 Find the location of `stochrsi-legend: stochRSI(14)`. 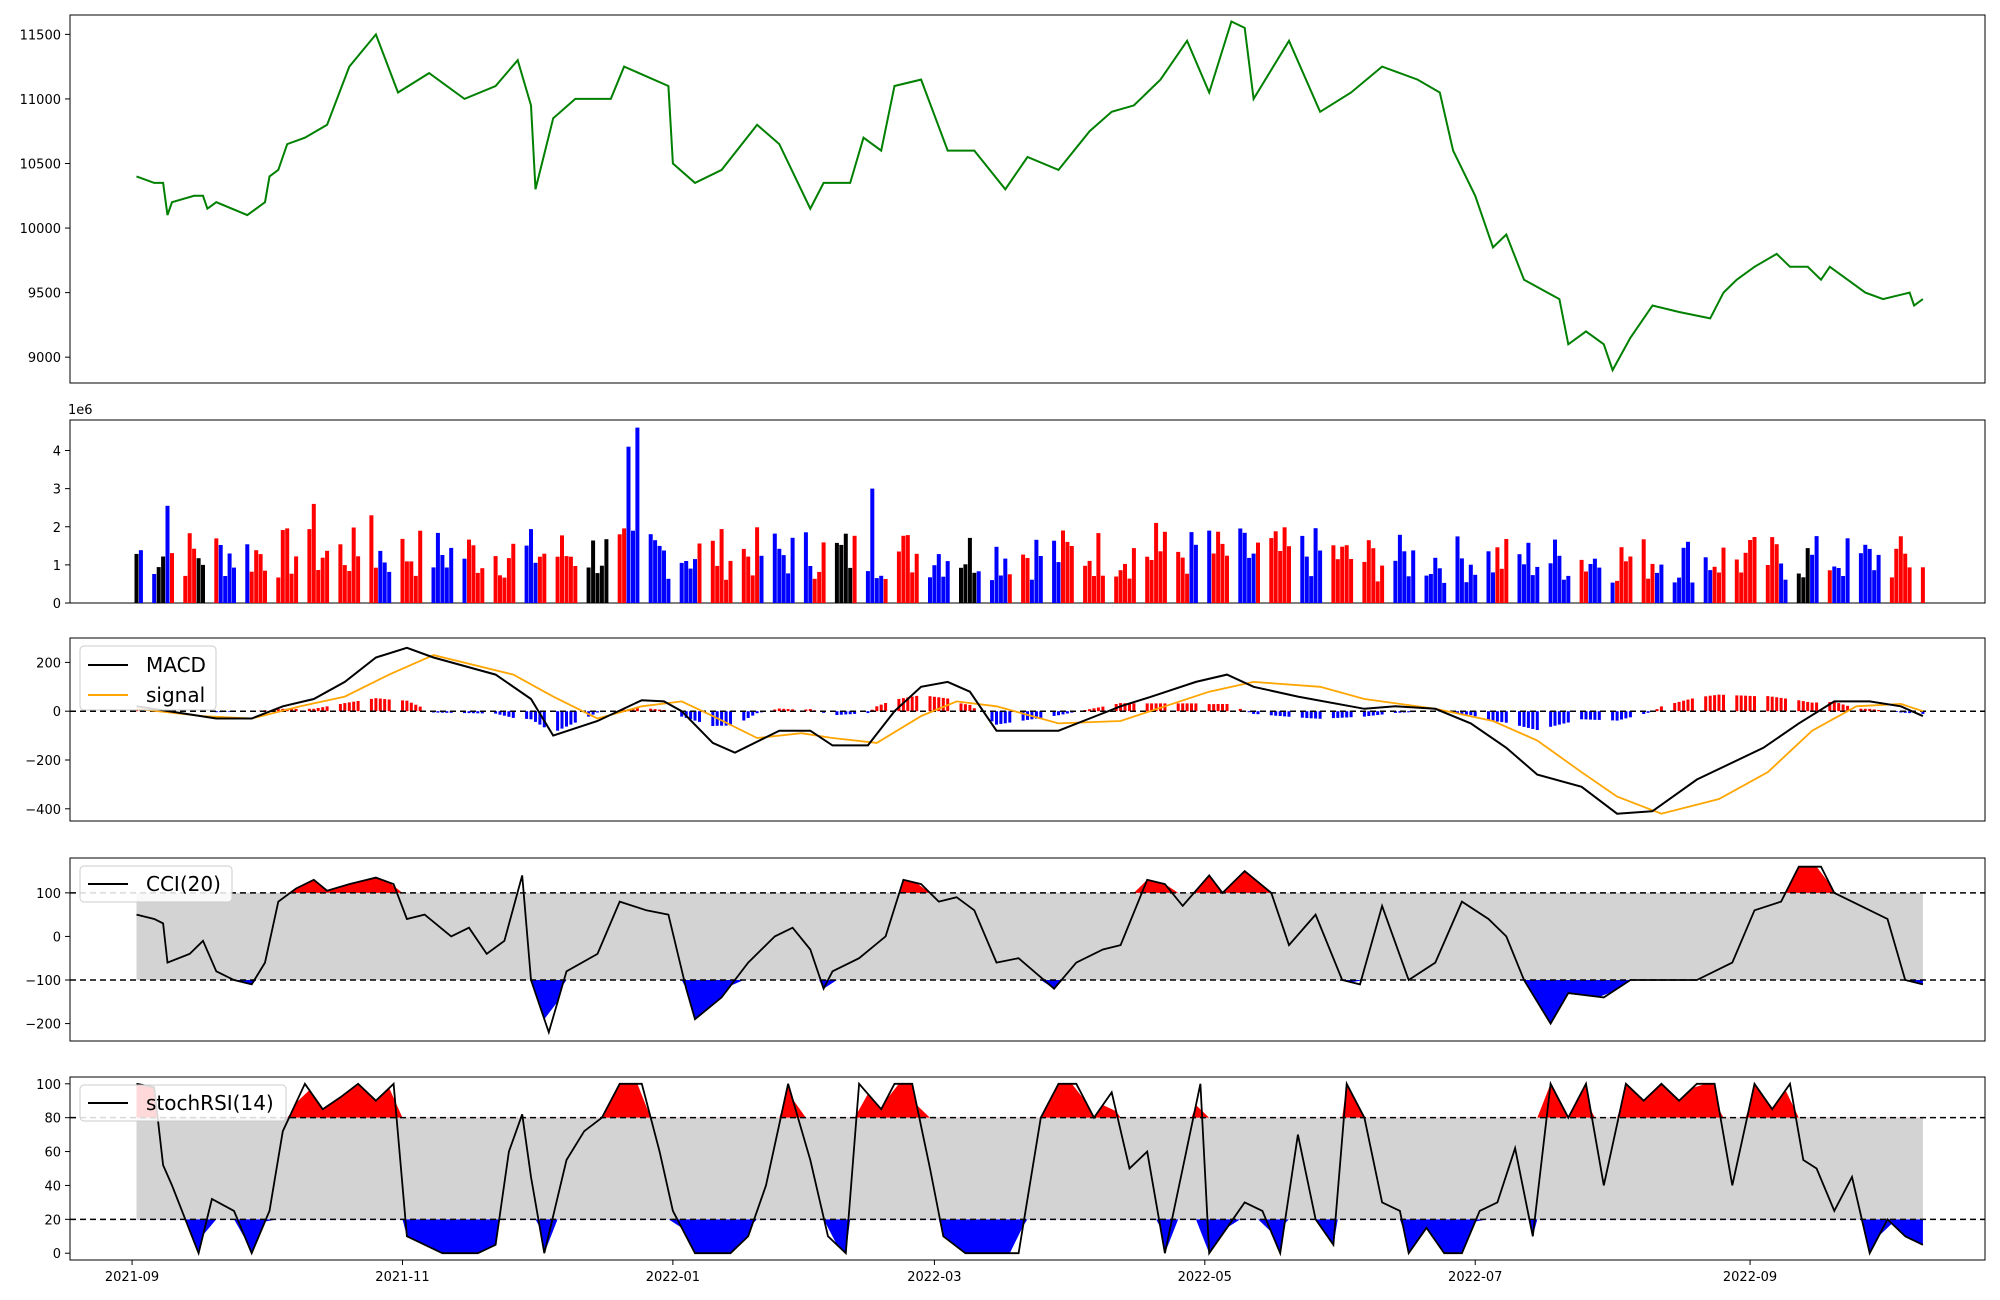

stochrsi-legend: stochRSI(14) is located at coordinates (183, 1103).